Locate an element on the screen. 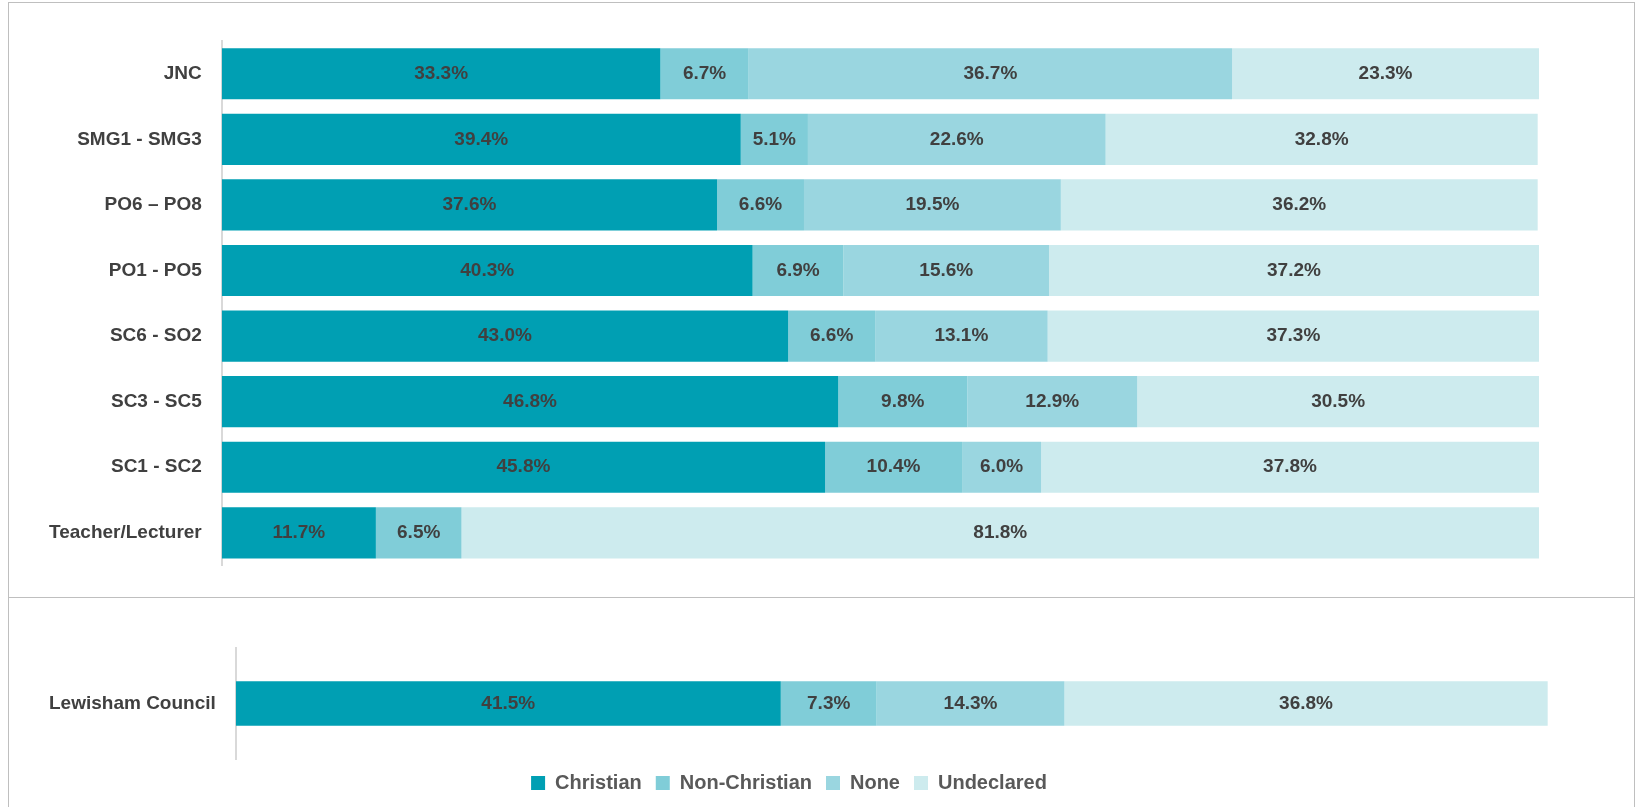 The width and height of the screenshot is (1642, 807). data-label: 10.4% is located at coordinates (893, 466).